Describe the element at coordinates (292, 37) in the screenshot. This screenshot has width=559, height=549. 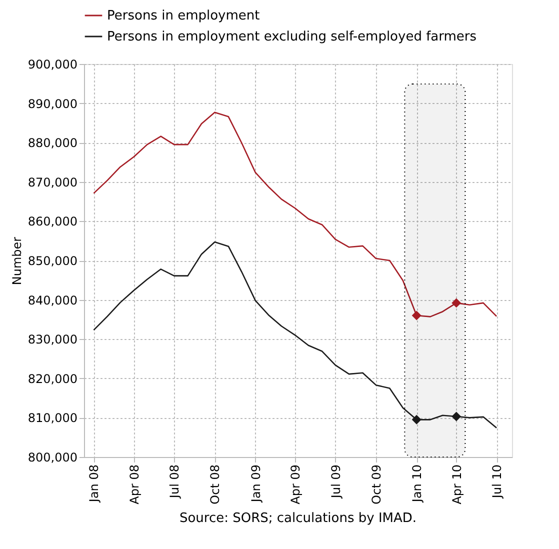
I see `legend-label: Persons in employment excluding self-employed farmers` at that location.